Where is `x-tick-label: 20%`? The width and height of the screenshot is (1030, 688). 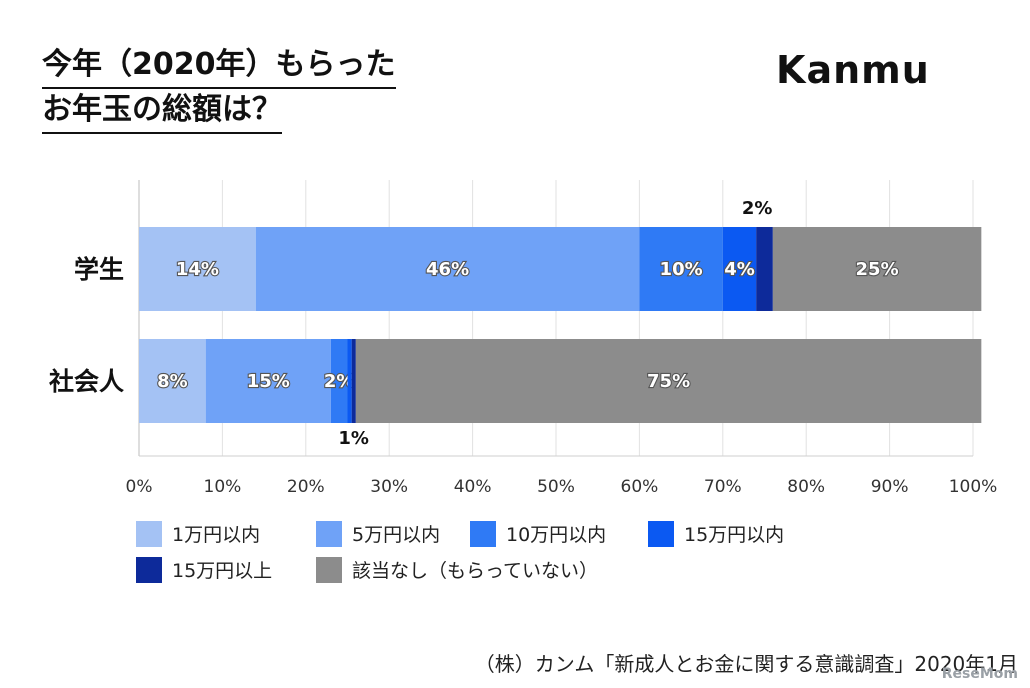
x-tick-label: 20% is located at coordinates (306, 487).